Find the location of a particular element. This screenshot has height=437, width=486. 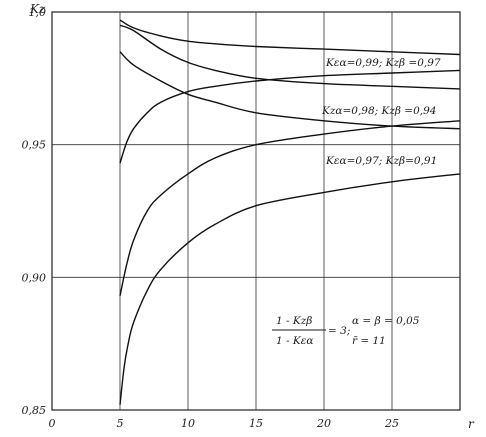

annotation-label-3: Kεα=0,97; Kzβ=0,91 is located at coordinates (381, 161).